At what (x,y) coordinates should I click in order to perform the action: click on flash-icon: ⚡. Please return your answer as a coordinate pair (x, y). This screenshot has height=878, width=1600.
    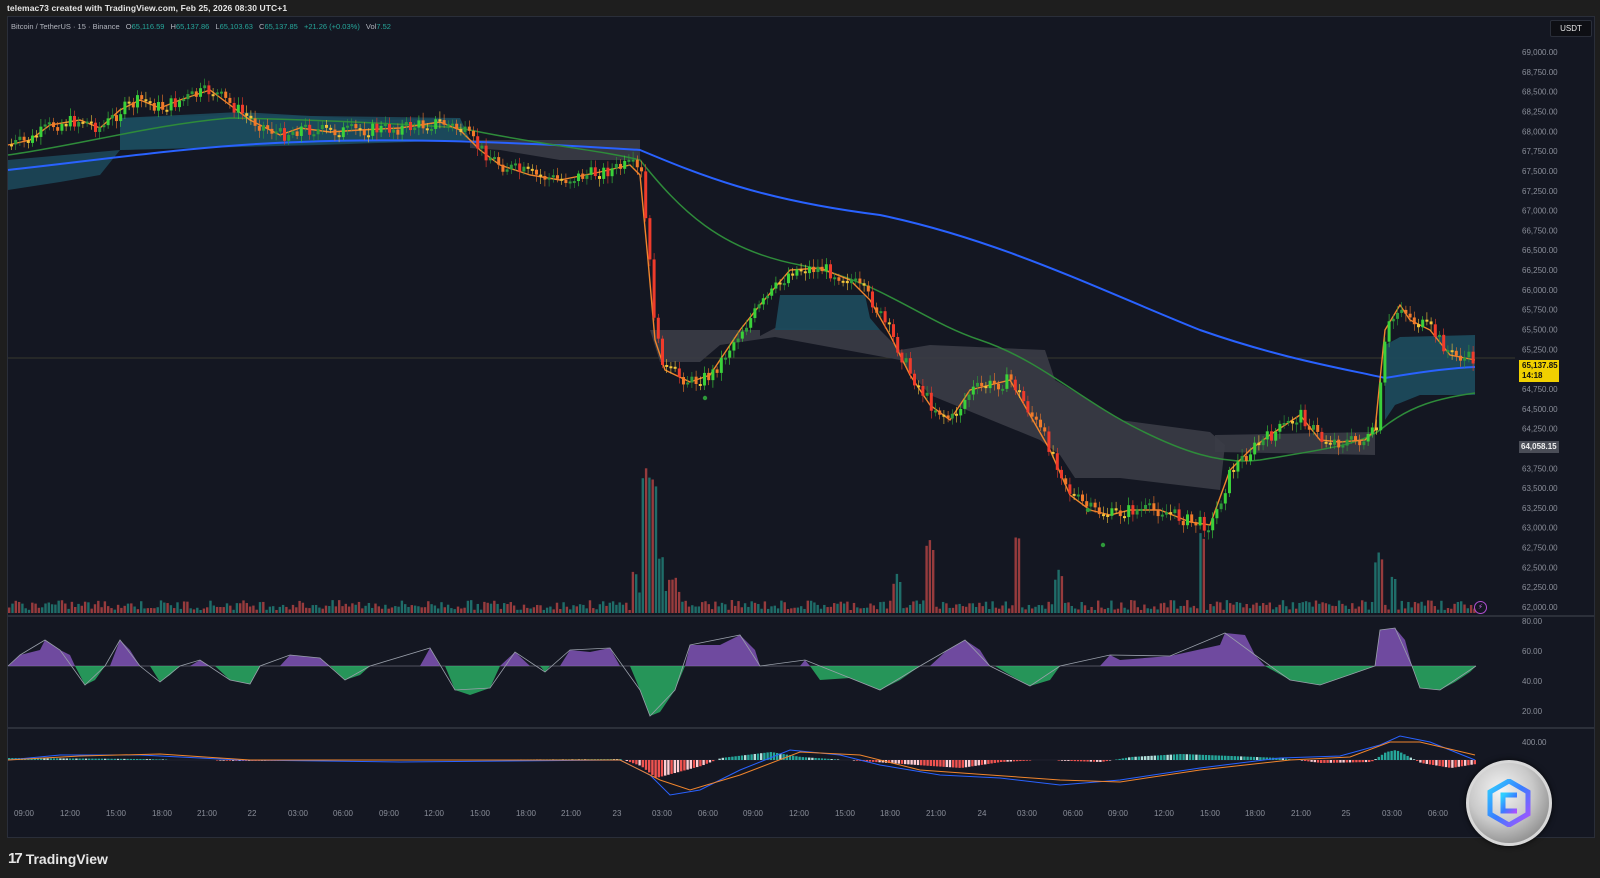
    Looking at the image, I should click on (1480, 607).